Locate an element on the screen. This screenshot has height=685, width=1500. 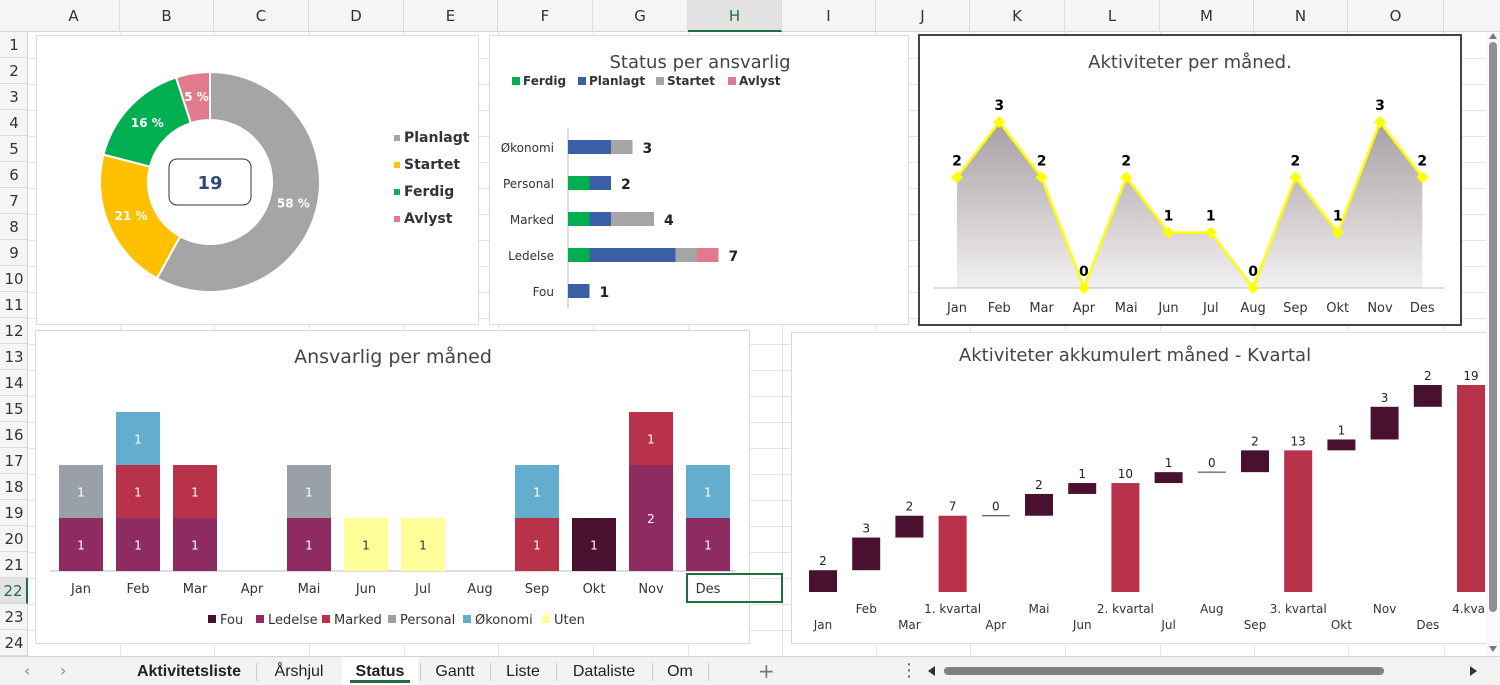
row-header-11: 11 is located at coordinates (14, 305).